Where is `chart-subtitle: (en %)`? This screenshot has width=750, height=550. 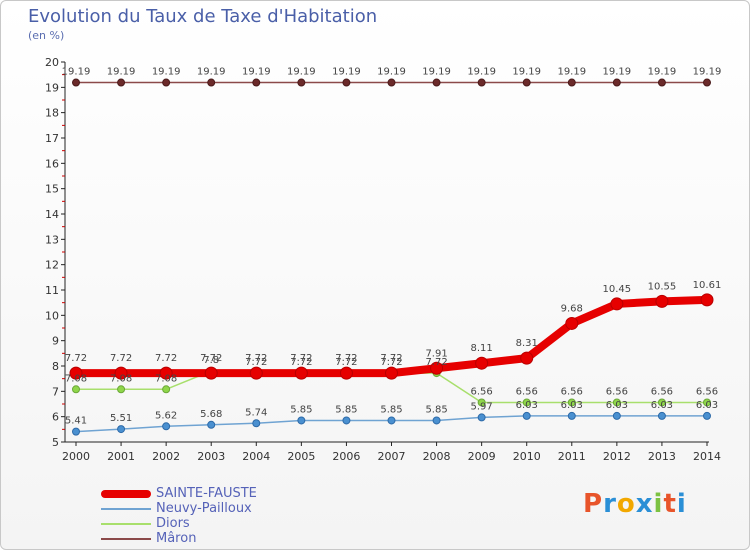
chart-subtitle: (en %) is located at coordinates (46, 35).